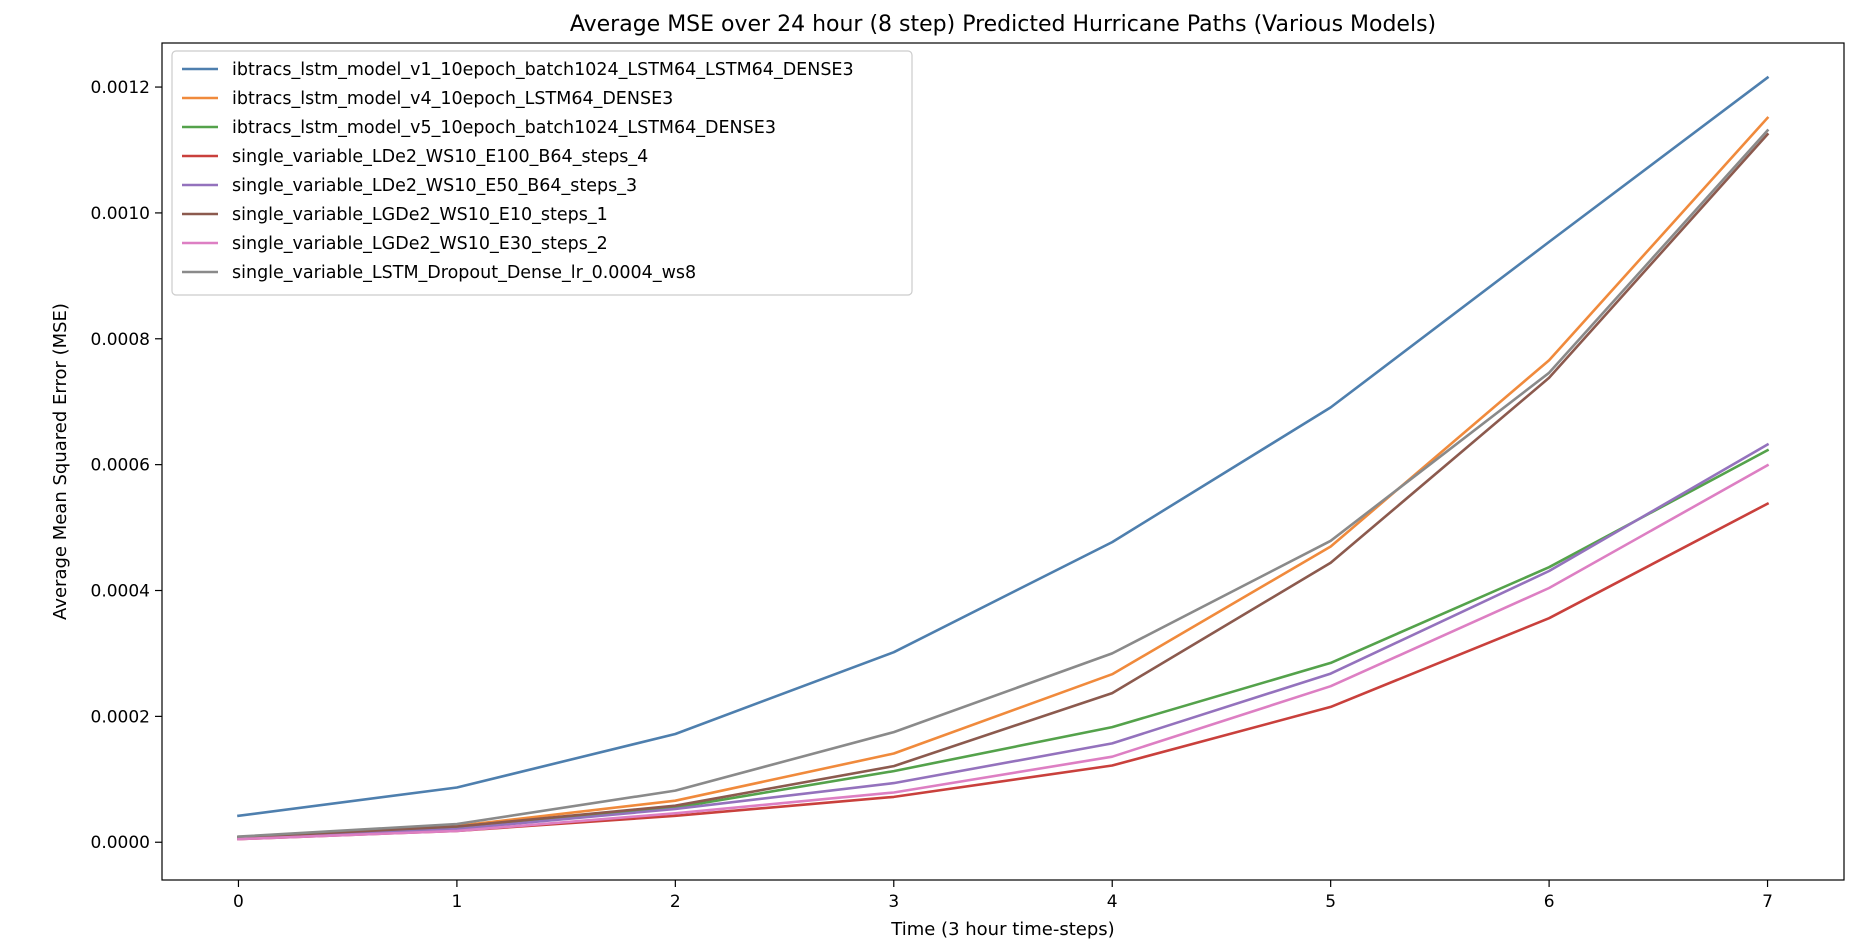 The image size is (1876, 948). I want to click on x-tick-label: 1, so click(456, 902).